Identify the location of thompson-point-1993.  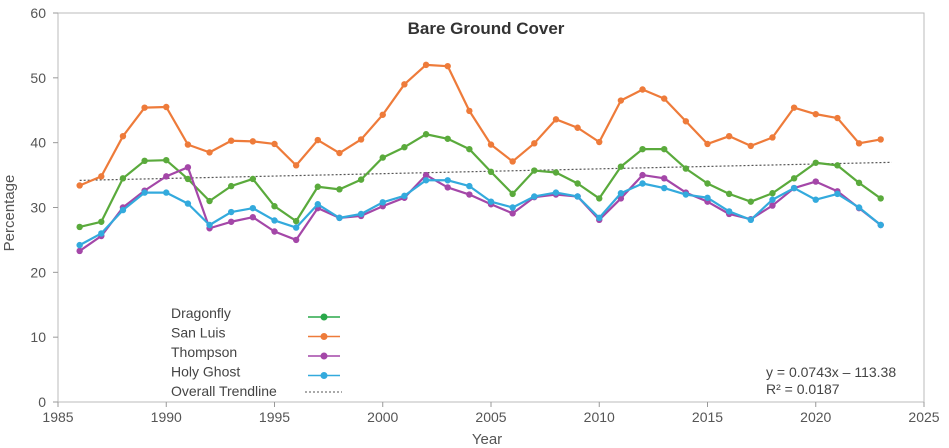
(231, 221).